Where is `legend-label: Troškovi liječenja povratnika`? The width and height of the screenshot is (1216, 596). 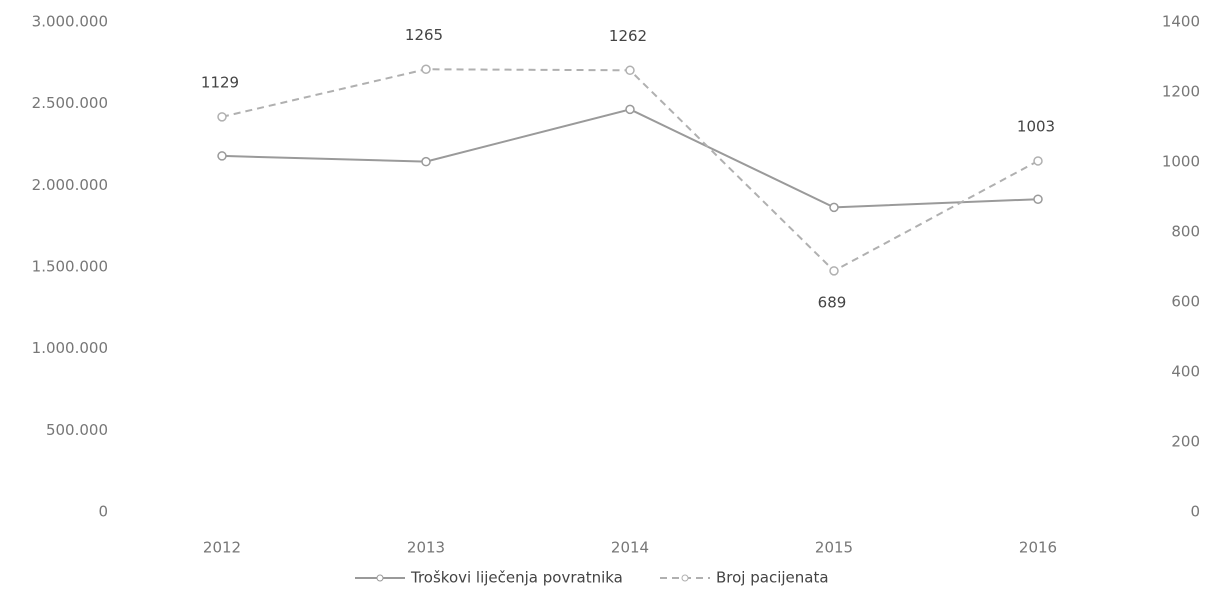 legend-label: Troškovi liječenja povratnika is located at coordinates (516, 578).